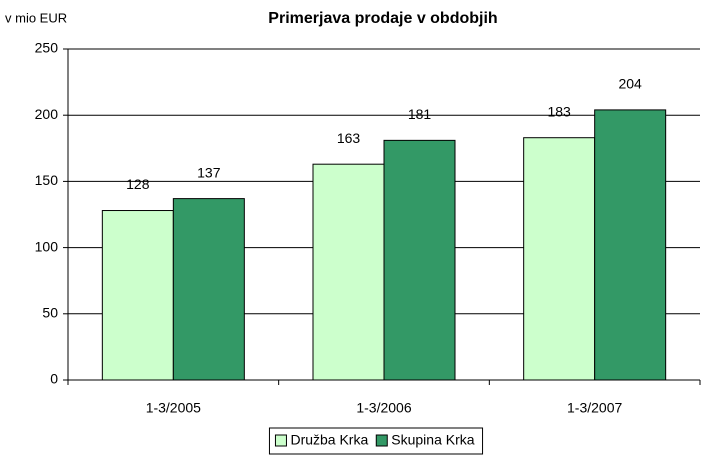 Image resolution: width=702 pixels, height=459 pixels. Describe the element at coordinates (138, 184) in the screenshot. I see `data-label: 128` at that location.